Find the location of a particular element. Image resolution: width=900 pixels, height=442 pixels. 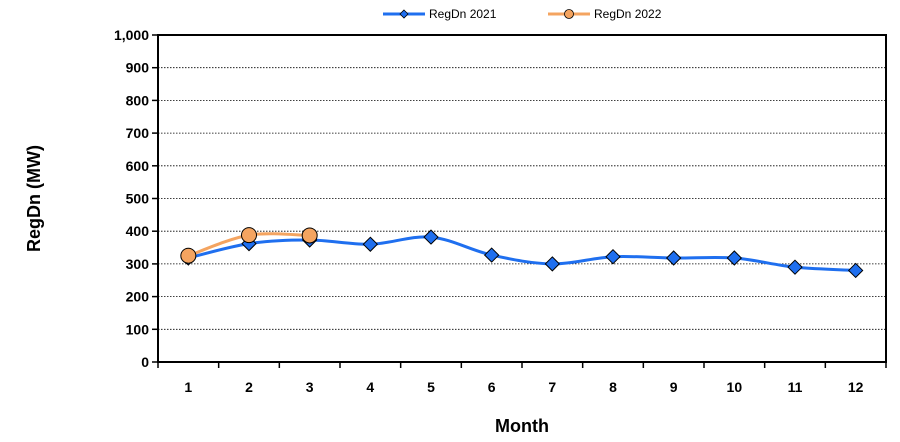

legend-entry-2: RegDn 2022 is located at coordinates (605, 14).